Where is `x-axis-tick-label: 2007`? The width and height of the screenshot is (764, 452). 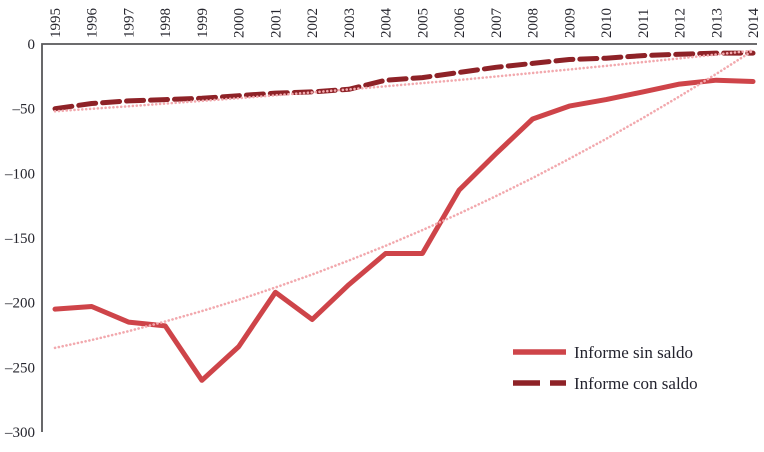
x-axis-tick-label: 2007 is located at coordinates (497, 23).